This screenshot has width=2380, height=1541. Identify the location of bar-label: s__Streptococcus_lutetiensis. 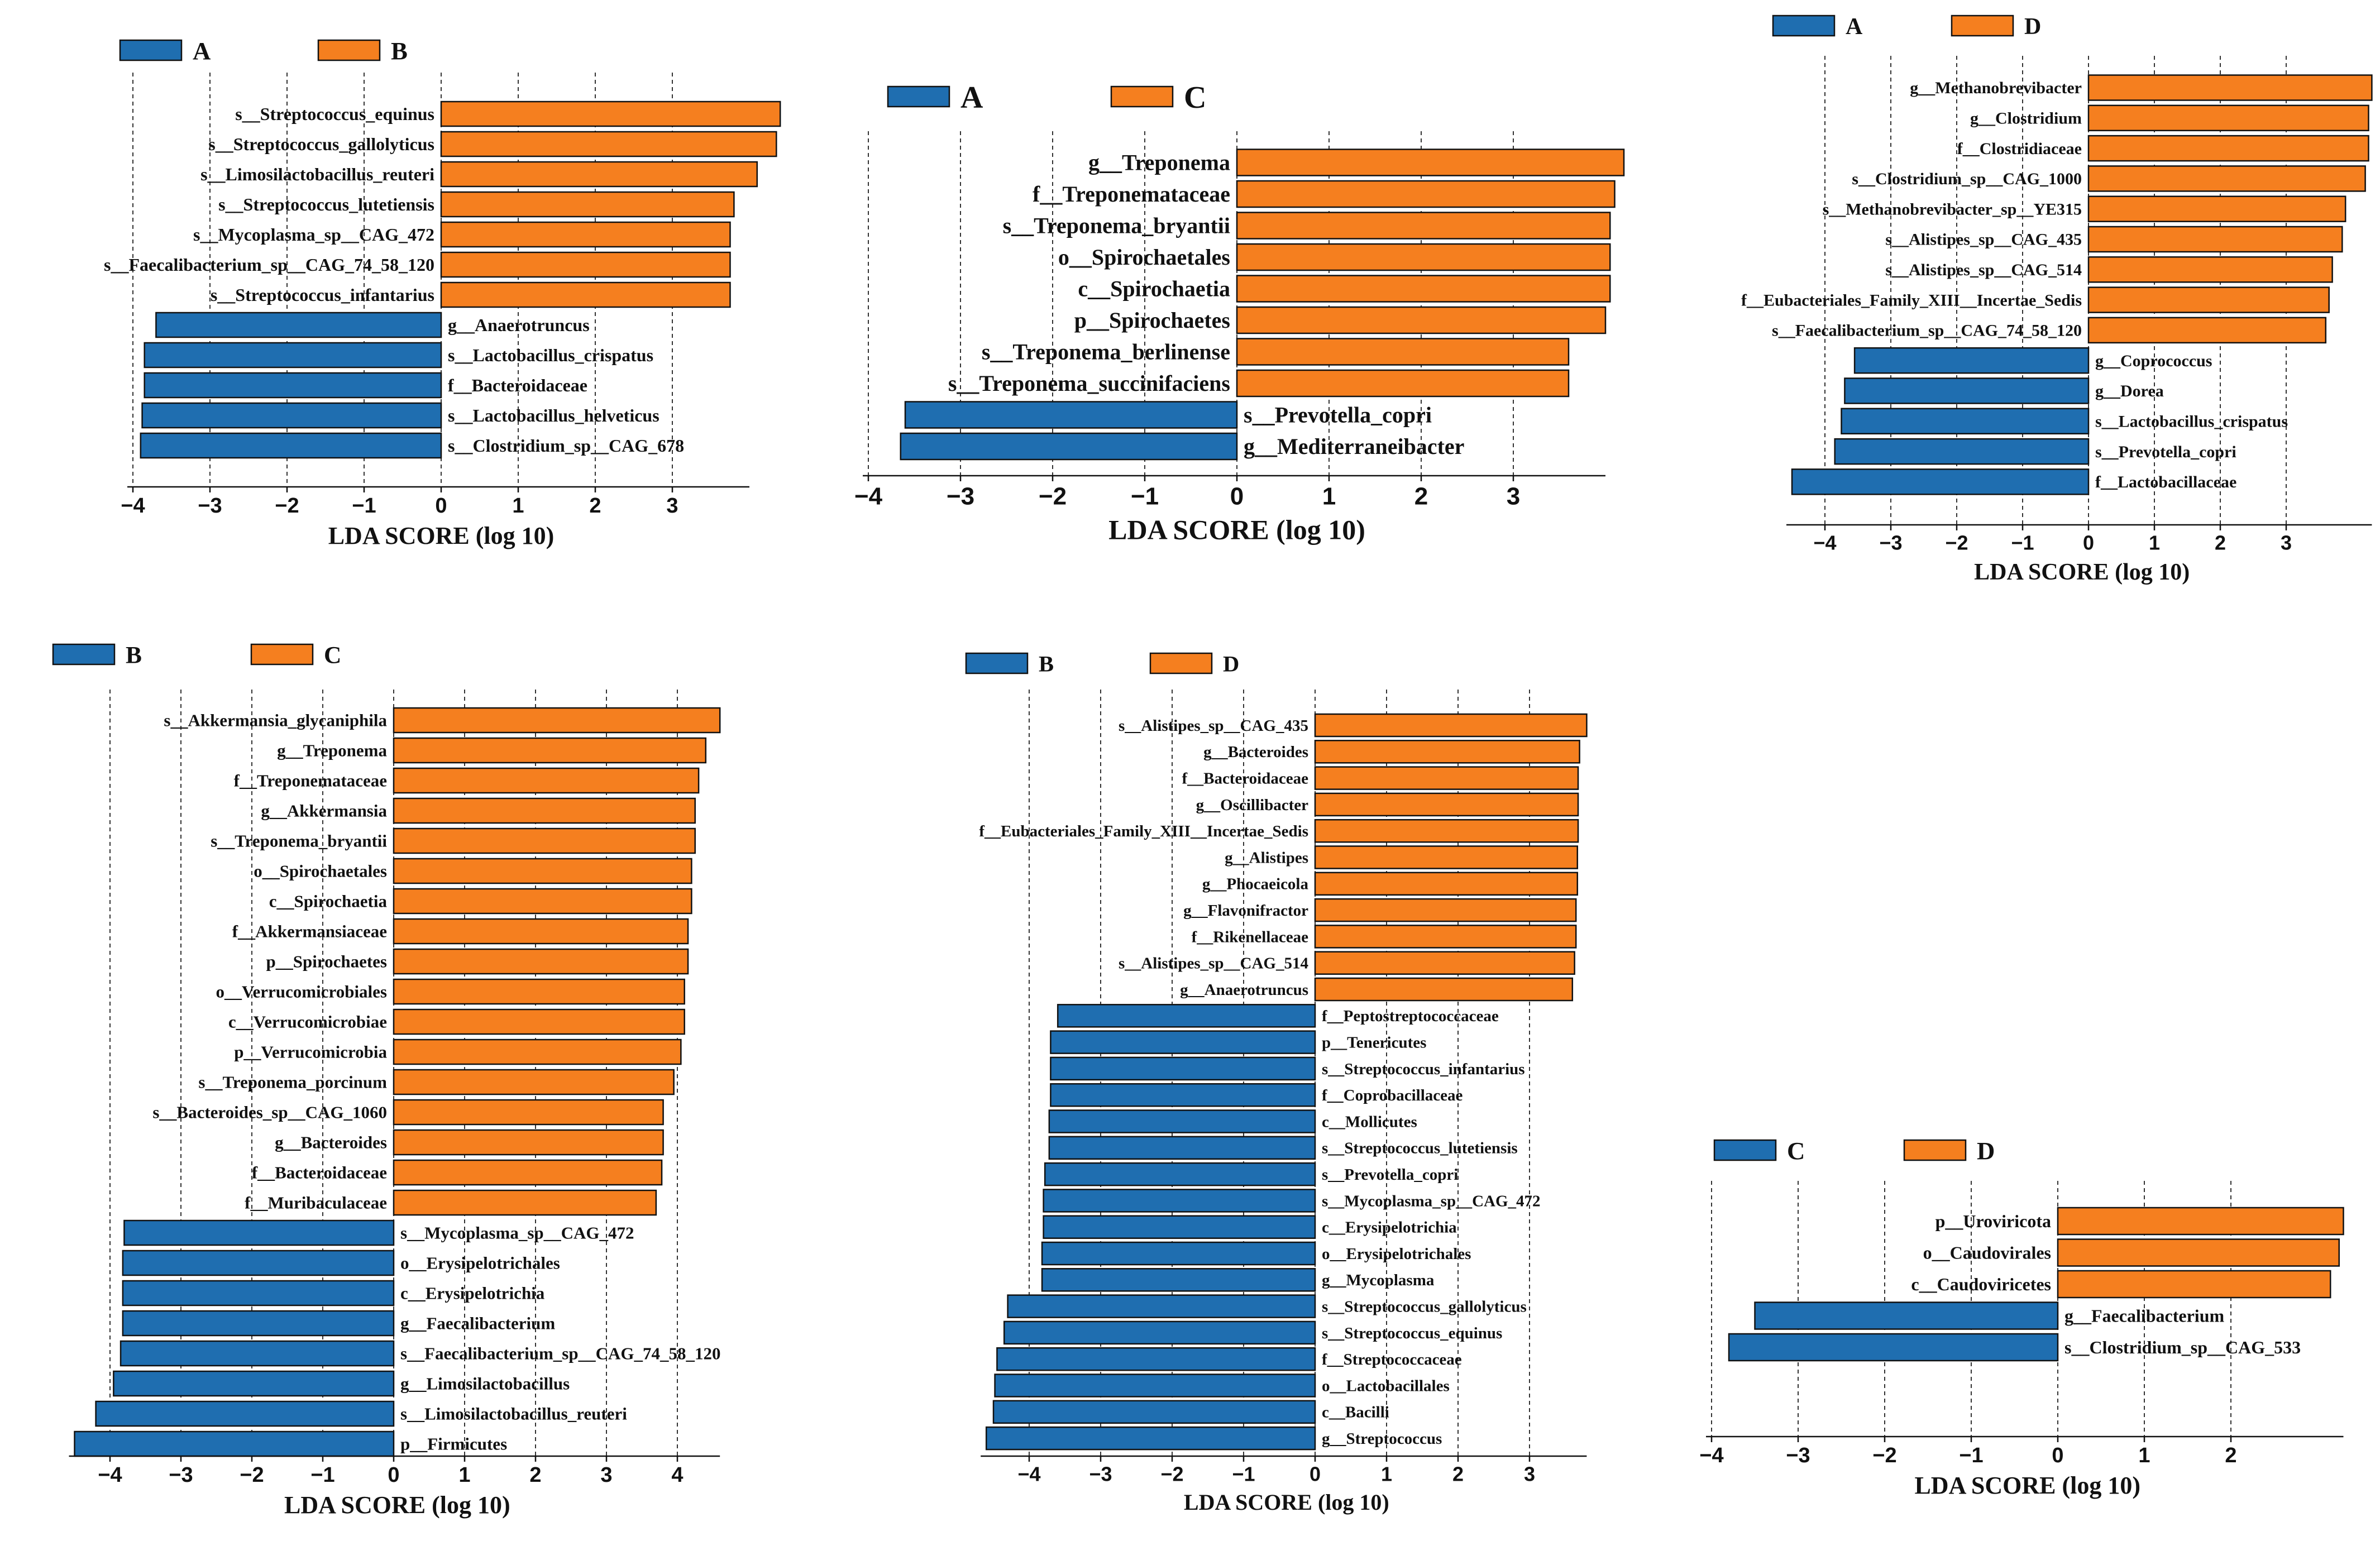
(326, 204).